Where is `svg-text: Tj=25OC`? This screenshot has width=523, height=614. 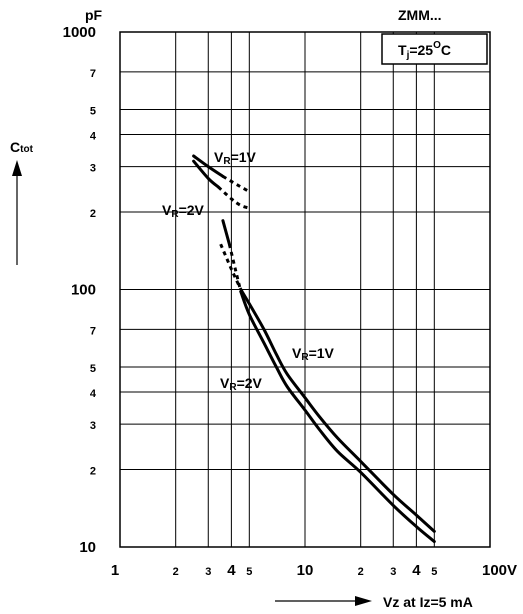 svg-text: Tj=25OC is located at coordinates (424, 50).